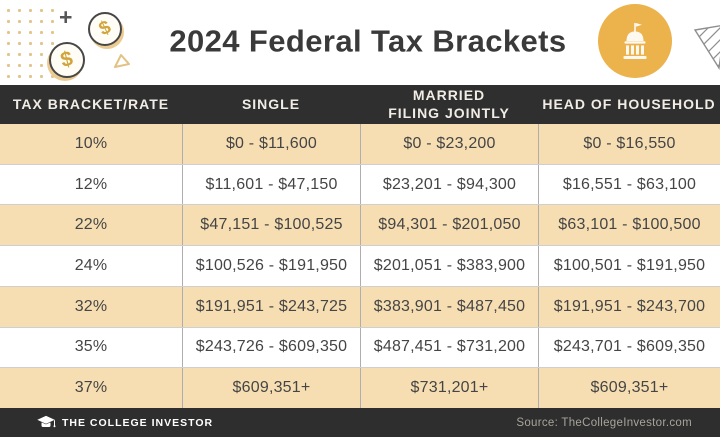 This screenshot has width=720, height=437. Describe the element at coordinates (122, 63) in the screenshot. I see `triangle-icon` at that location.